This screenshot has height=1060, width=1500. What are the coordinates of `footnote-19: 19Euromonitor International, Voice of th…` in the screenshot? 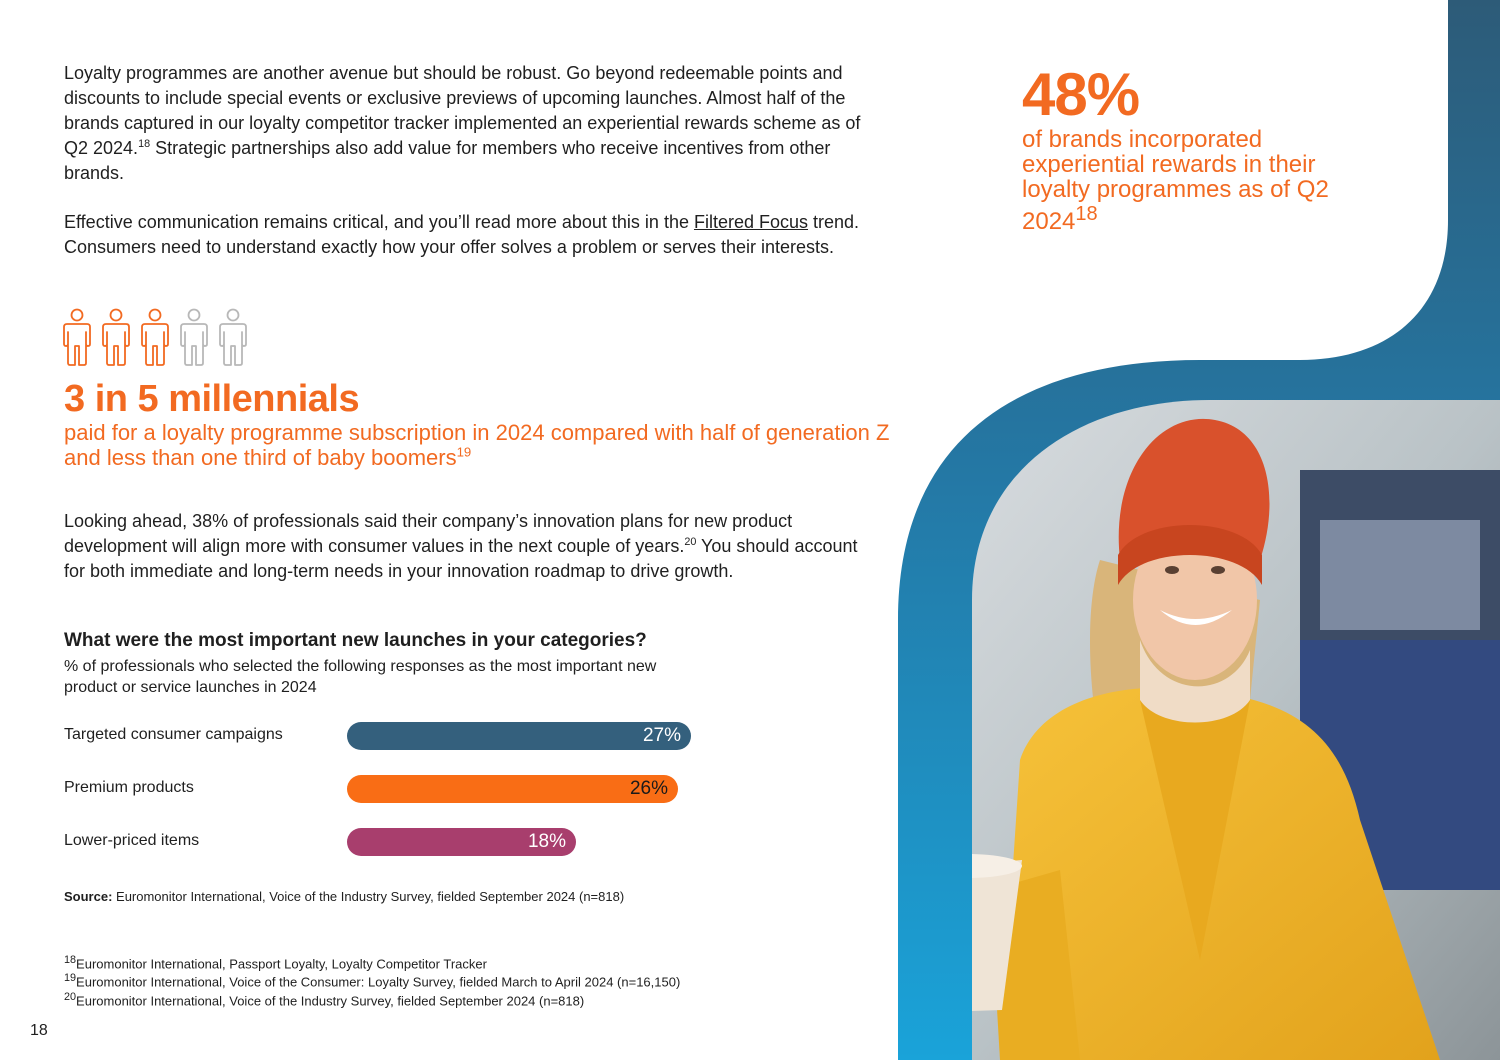 It's located at (372, 981).